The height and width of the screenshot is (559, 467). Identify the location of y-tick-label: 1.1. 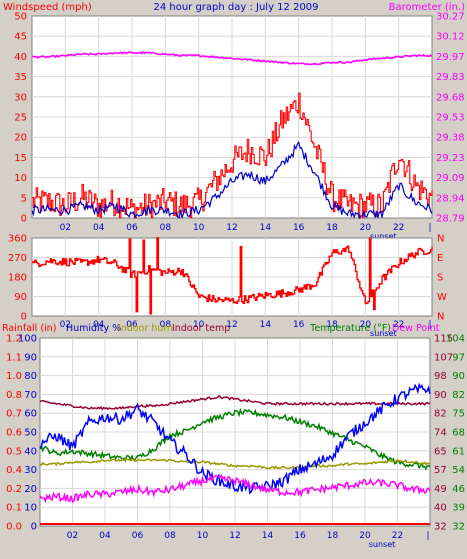
(14, 357).